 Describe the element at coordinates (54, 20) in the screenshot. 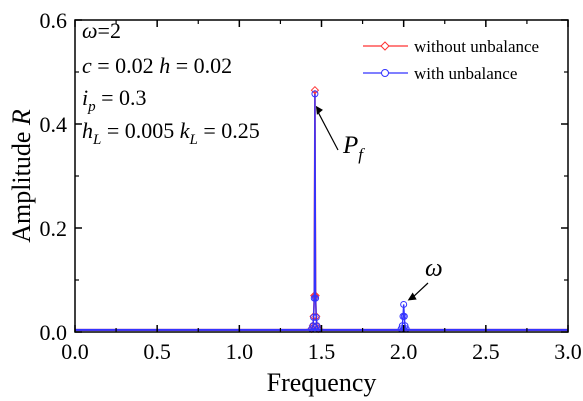

I see `y-tick-label: 0.6` at that location.